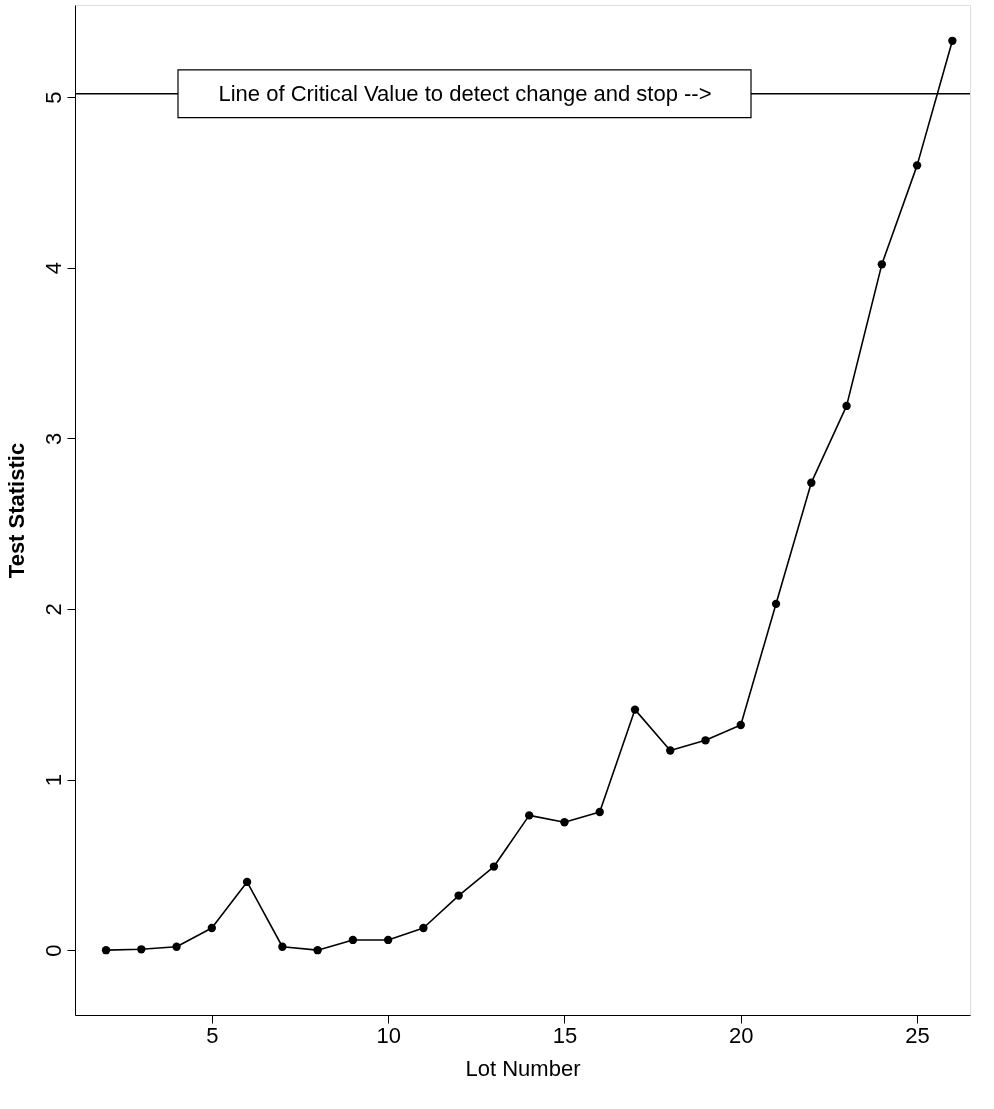  What do you see at coordinates (465, 93) in the screenshot?
I see `ref-line-label: Line of Critical Value to detect change and stop -->` at bounding box center [465, 93].